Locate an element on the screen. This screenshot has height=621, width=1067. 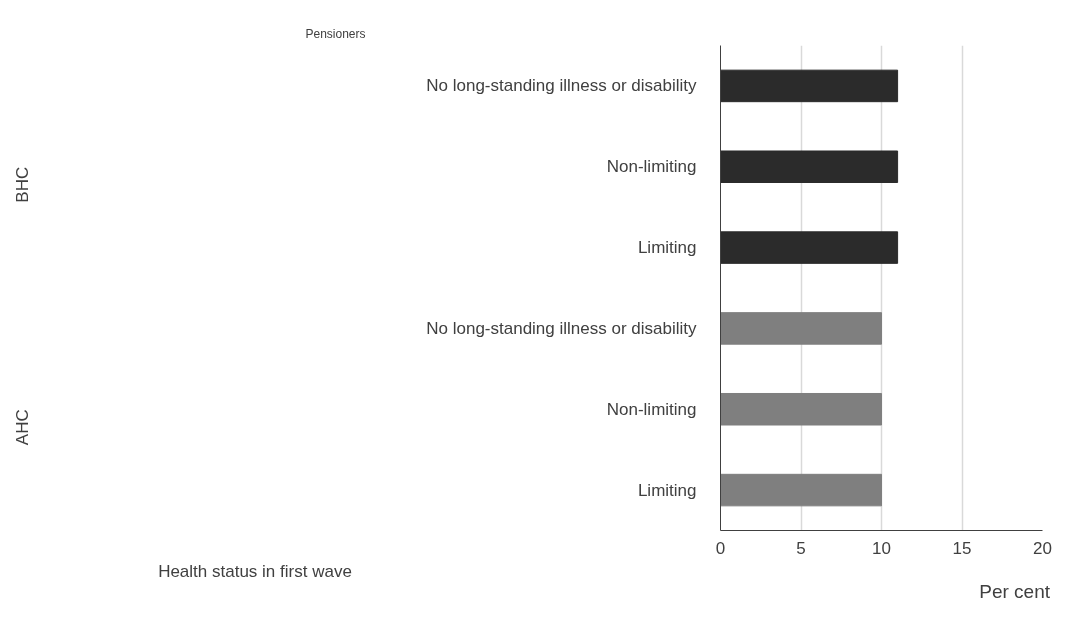
text: Pensioners is located at coordinates (335, 33).